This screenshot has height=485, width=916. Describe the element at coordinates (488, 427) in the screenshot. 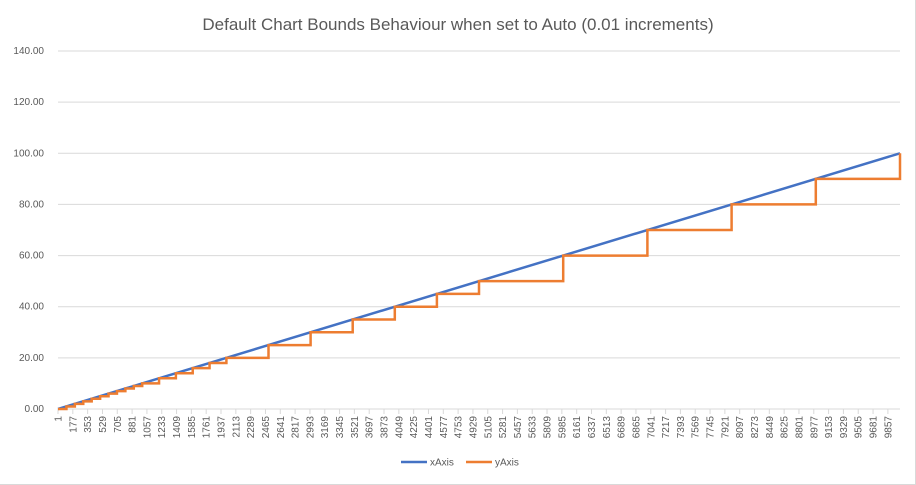

I see `x-tick-label: 5105` at that location.